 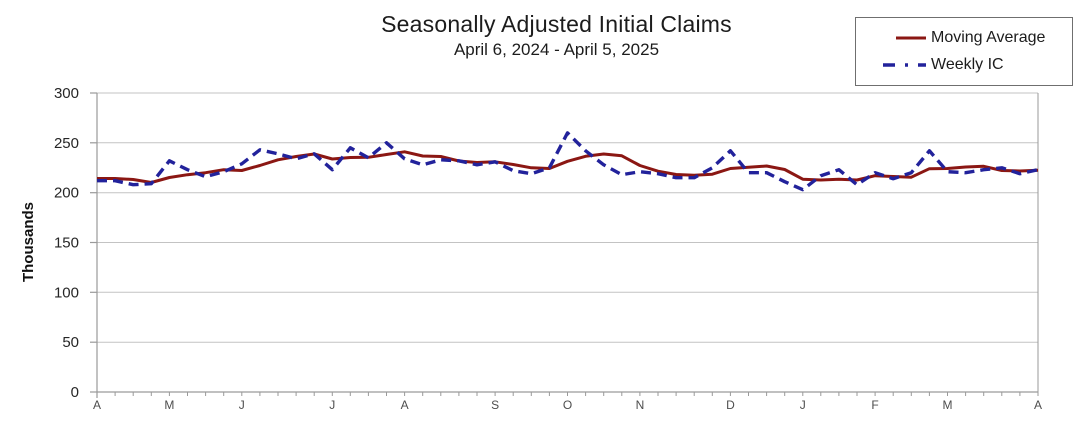 What do you see at coordinates (556, 24) in the screenshot?
I see `chart-title: Seasonally Adjusted Initial Claims` at bounding box center [556, 24].